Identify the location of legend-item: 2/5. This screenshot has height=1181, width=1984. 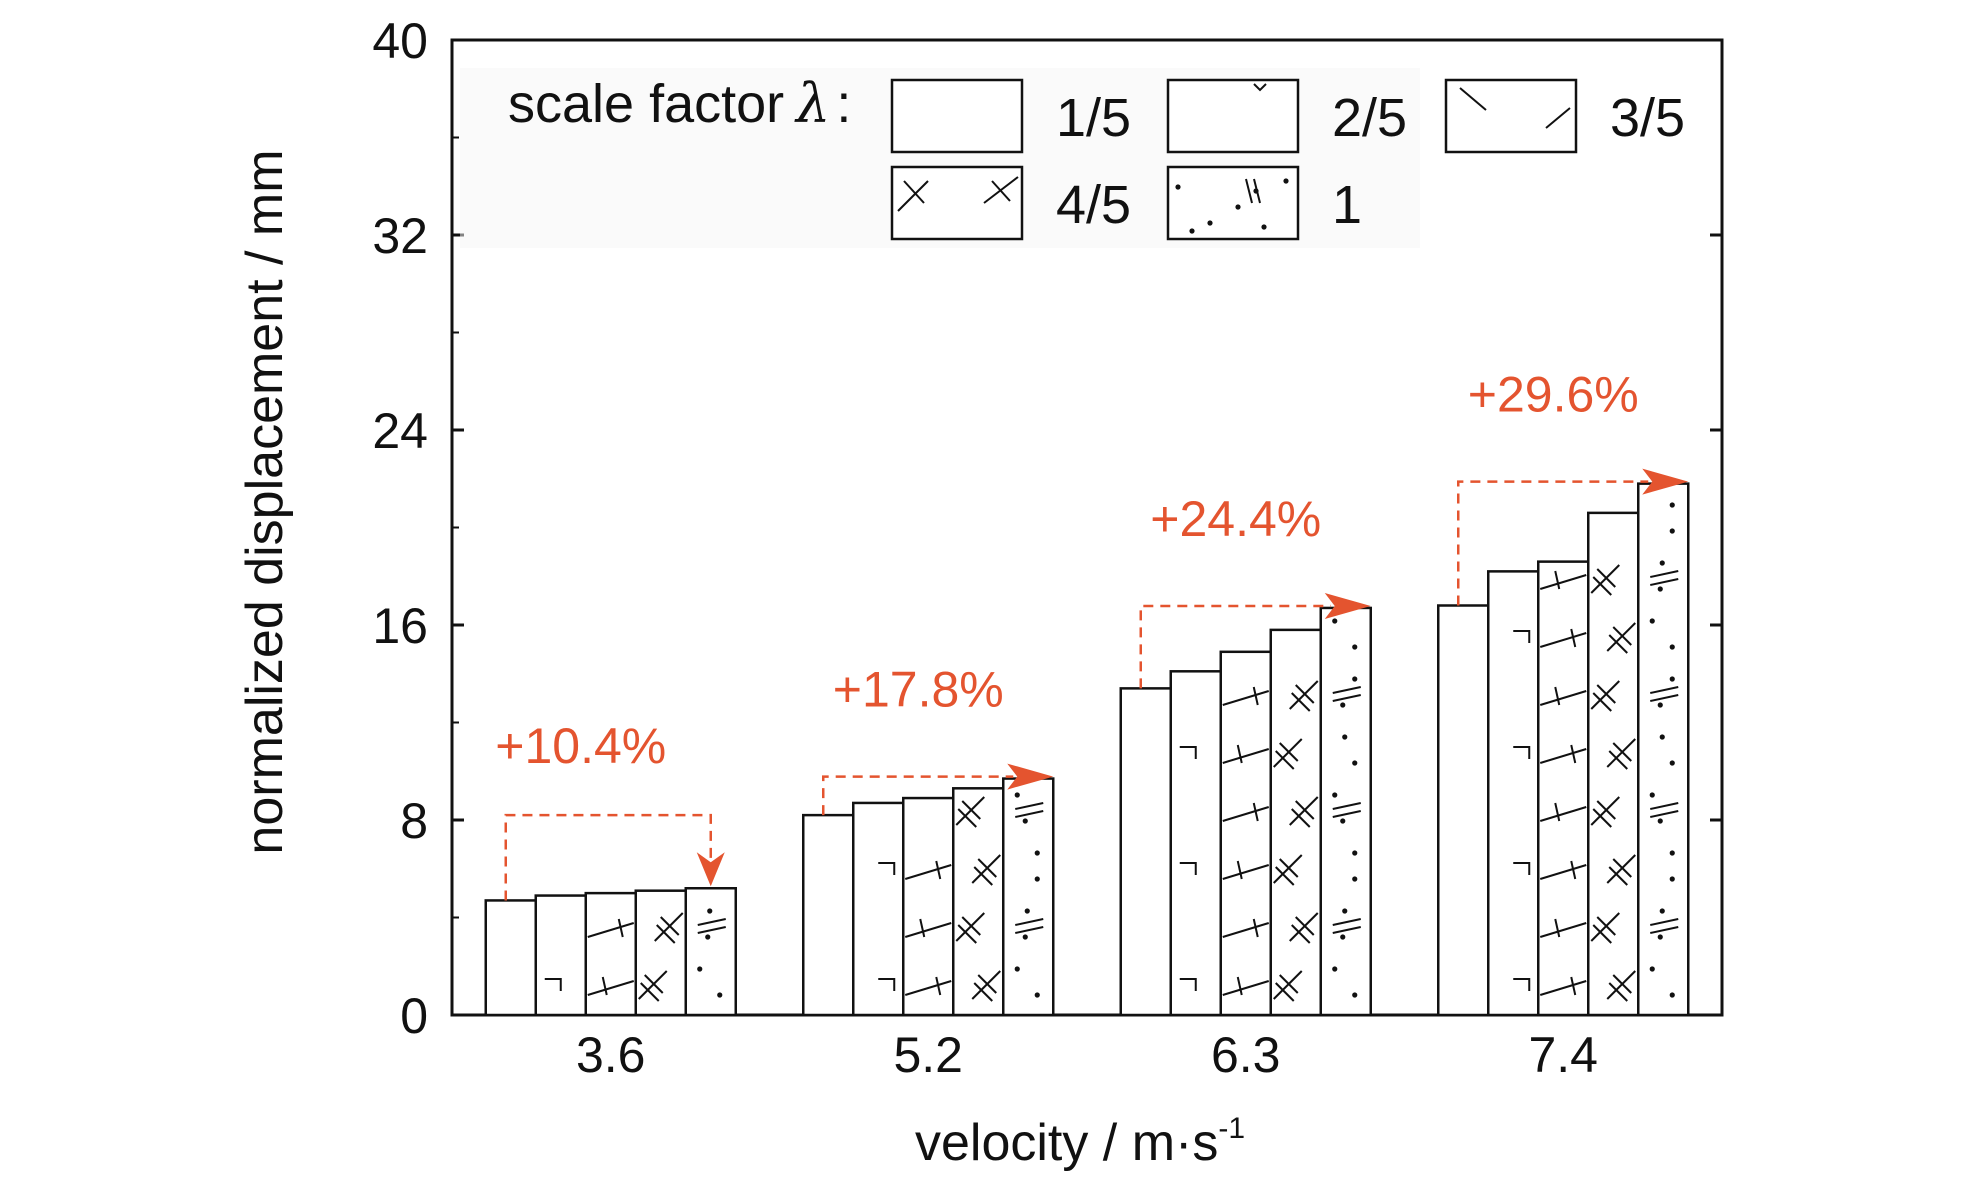
(1286, 116).